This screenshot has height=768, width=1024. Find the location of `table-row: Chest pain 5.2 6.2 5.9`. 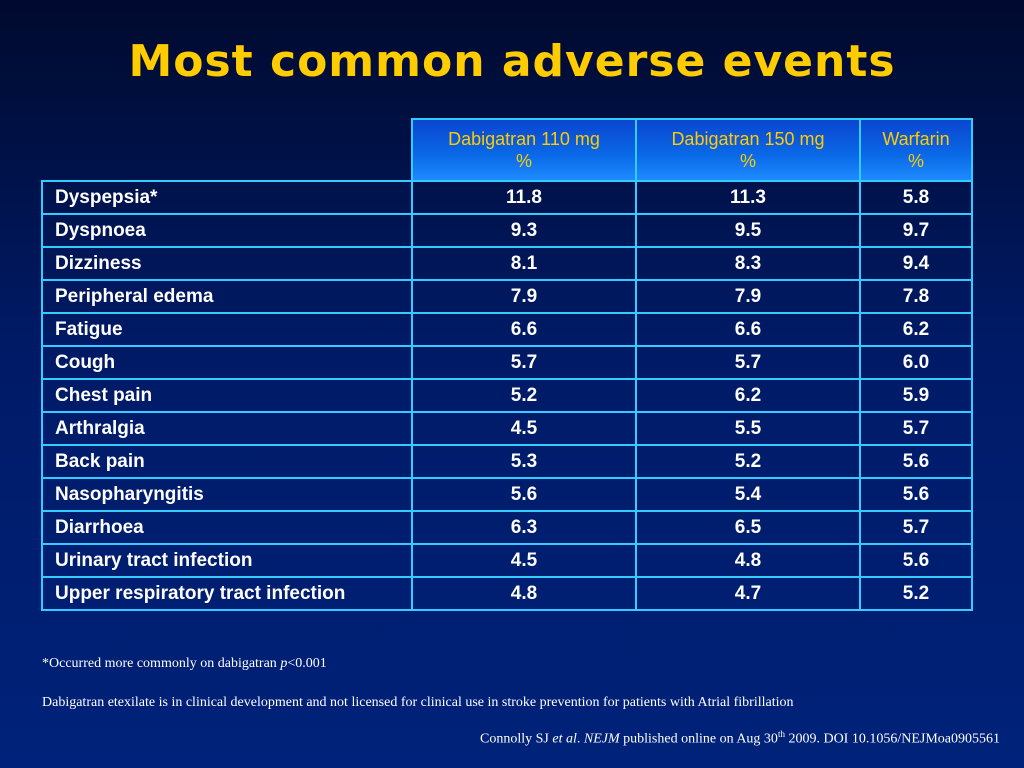

table-row: Chest pain 5.2 6.2 5.9 is located at coordinates (507, 395).